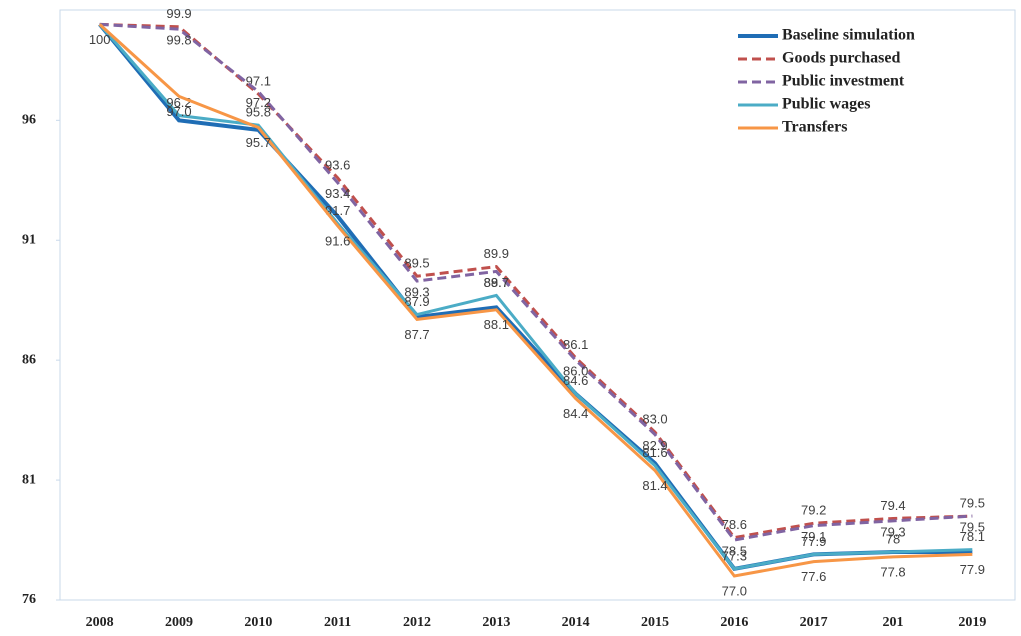 The width and height of the screenshot is (1021, 636). I want to click on x-tick-label: 2009, so click(179, 622).